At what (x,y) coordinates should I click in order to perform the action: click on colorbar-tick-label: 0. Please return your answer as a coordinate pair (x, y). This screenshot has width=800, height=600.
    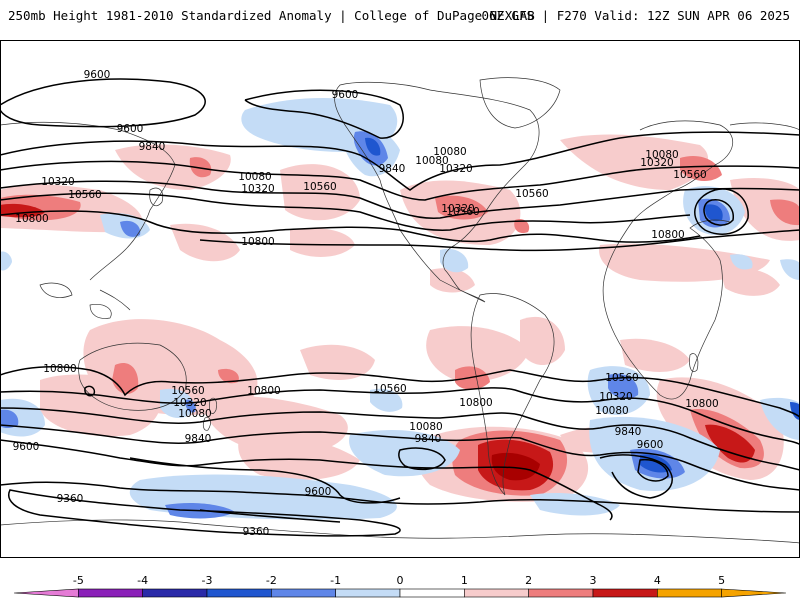
    Looking at the image, I should click on (400, 580).